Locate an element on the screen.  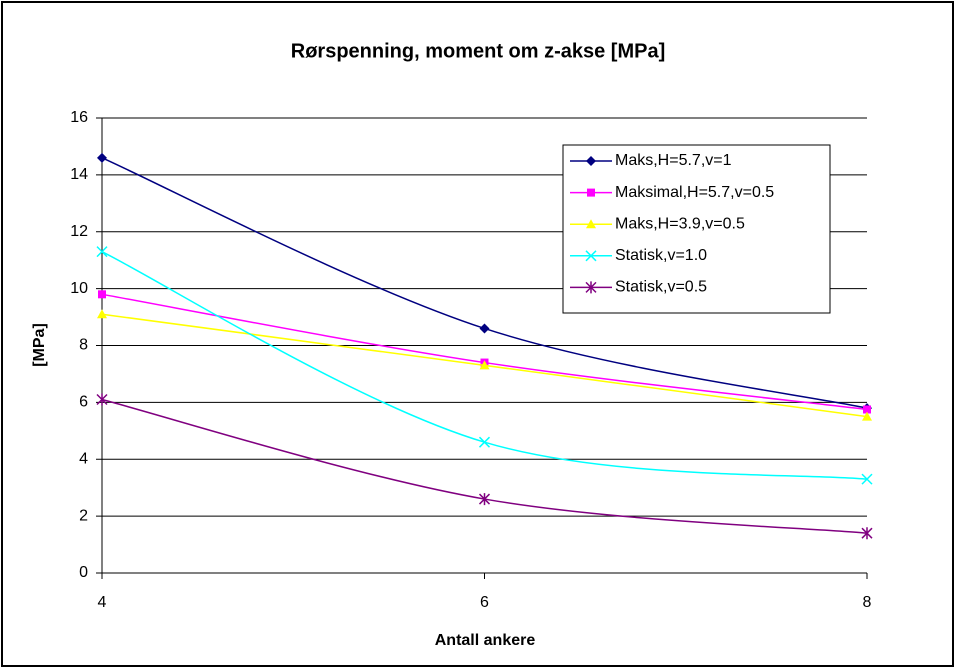
y-tick-label: 14 is located at coordinates (79, 174).